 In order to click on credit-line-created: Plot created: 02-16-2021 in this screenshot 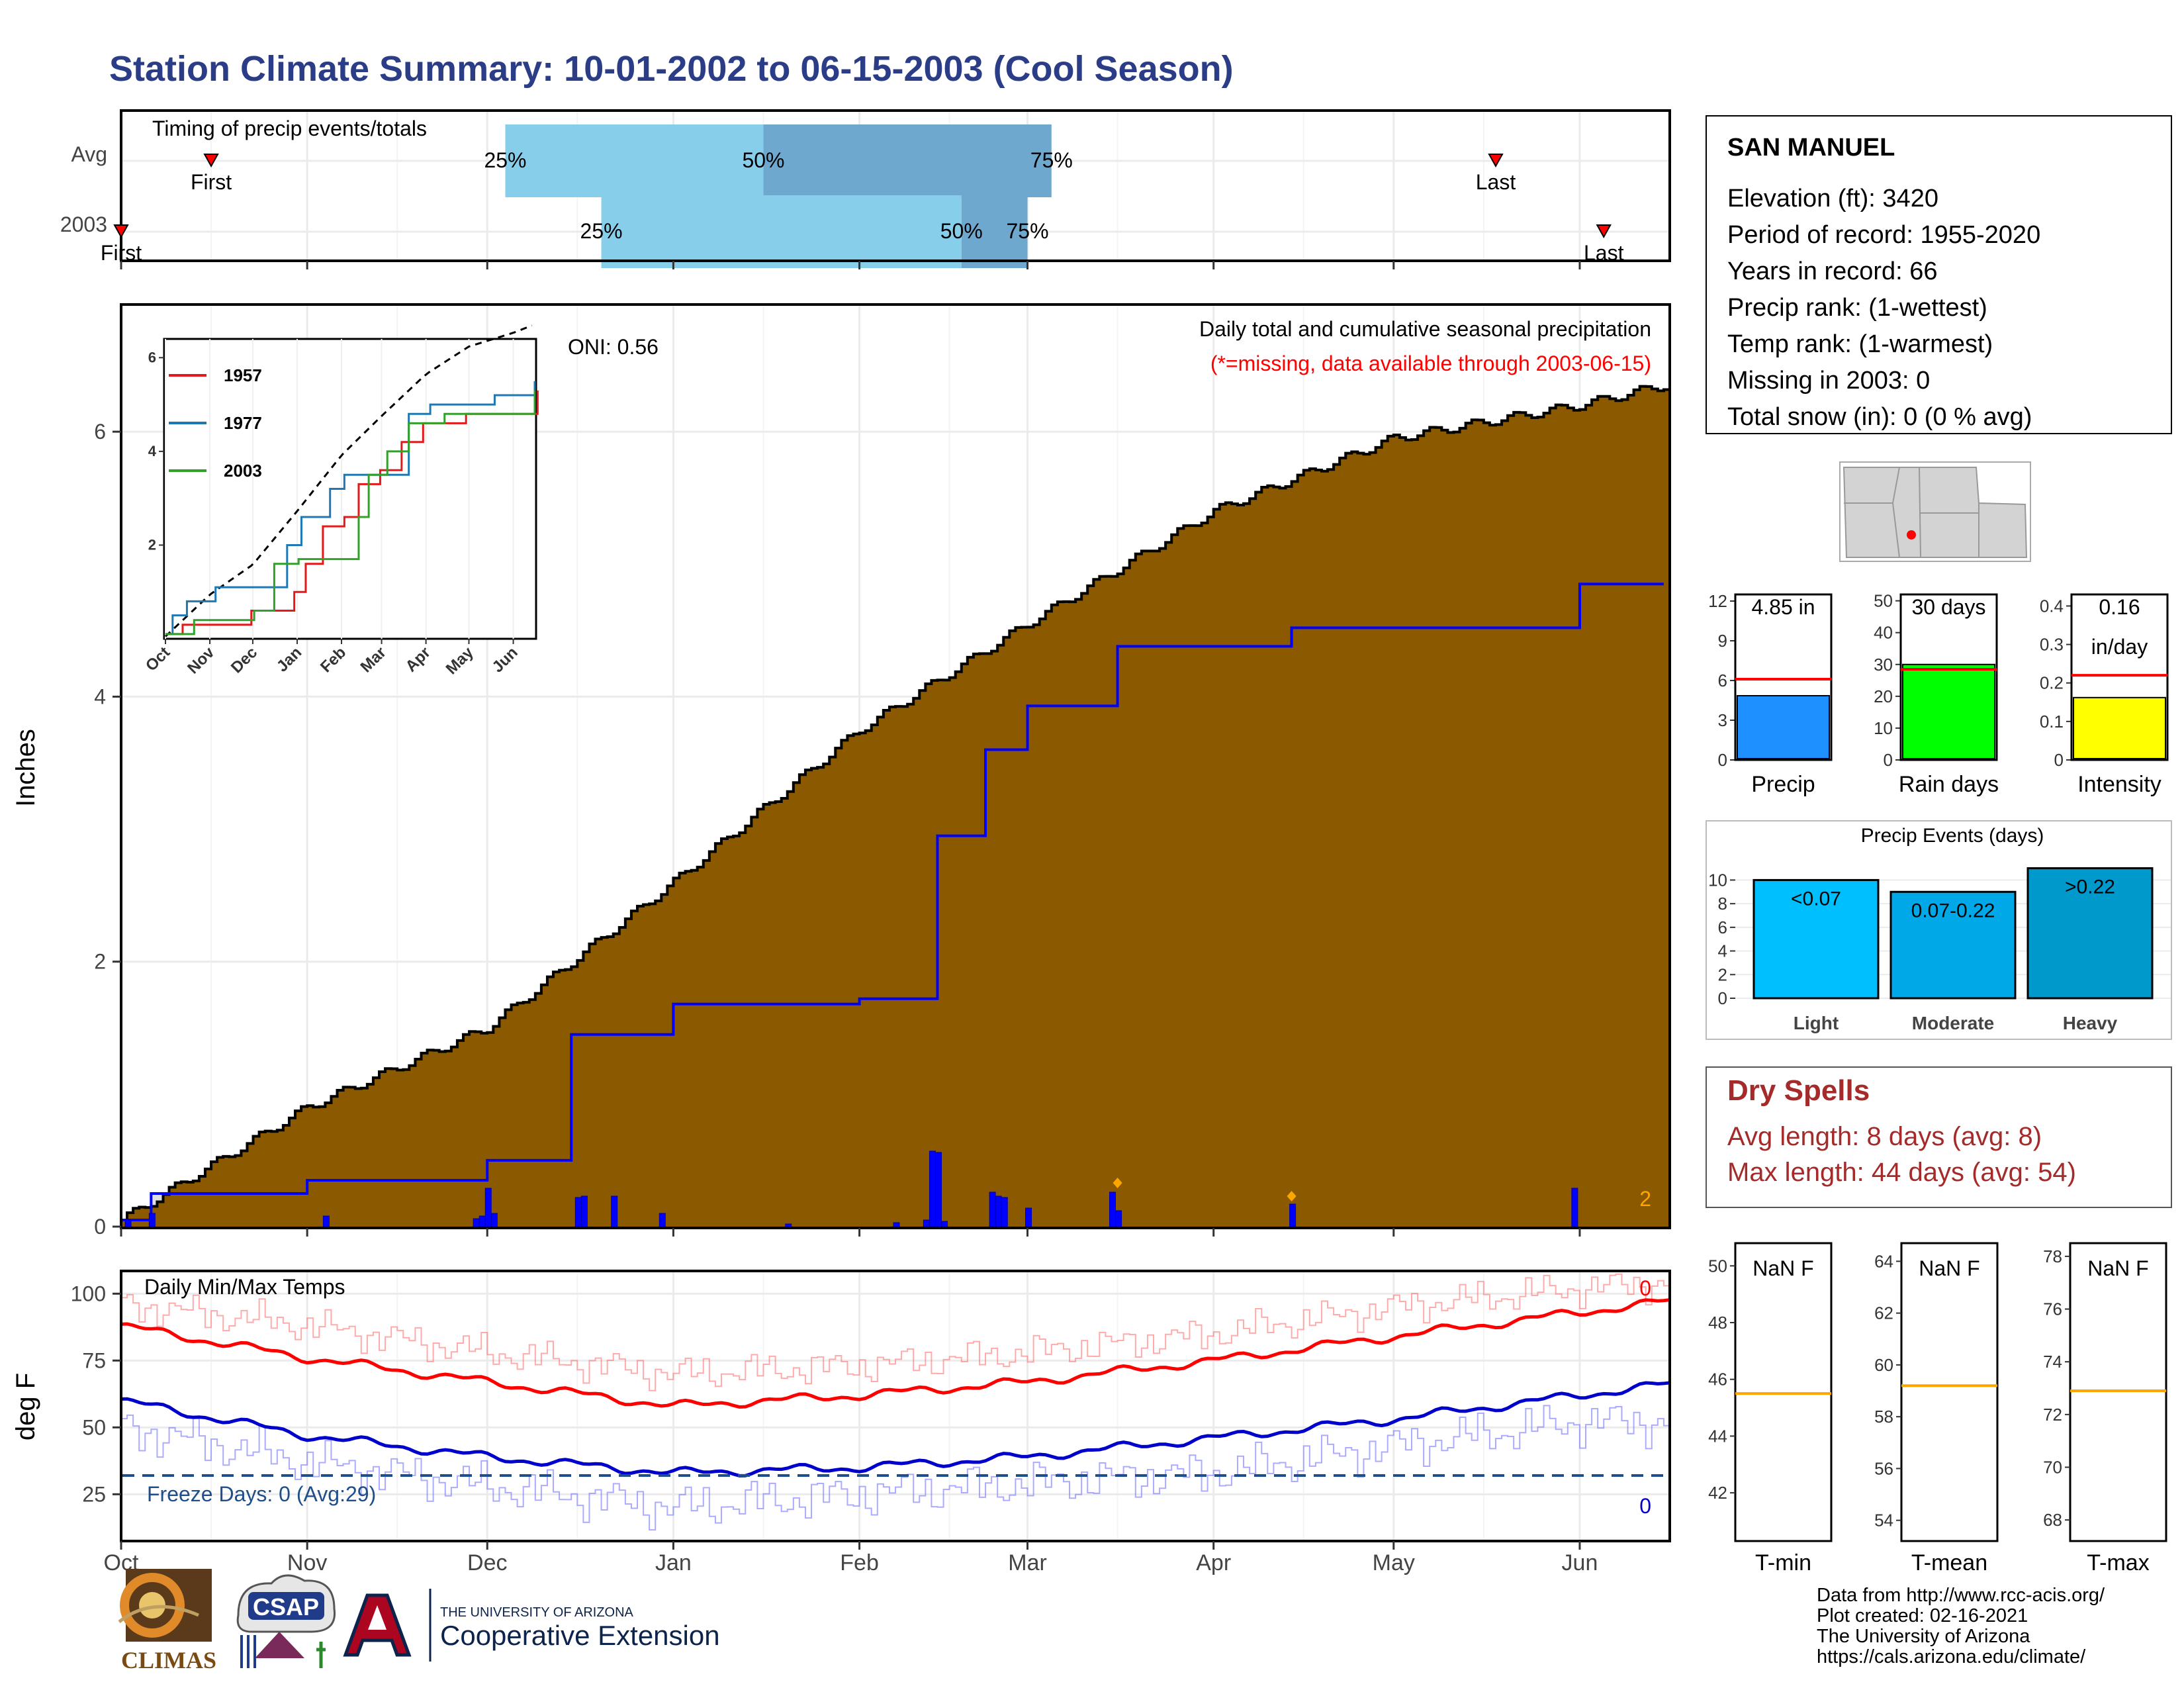, I will do `click(1922, 1615)`.